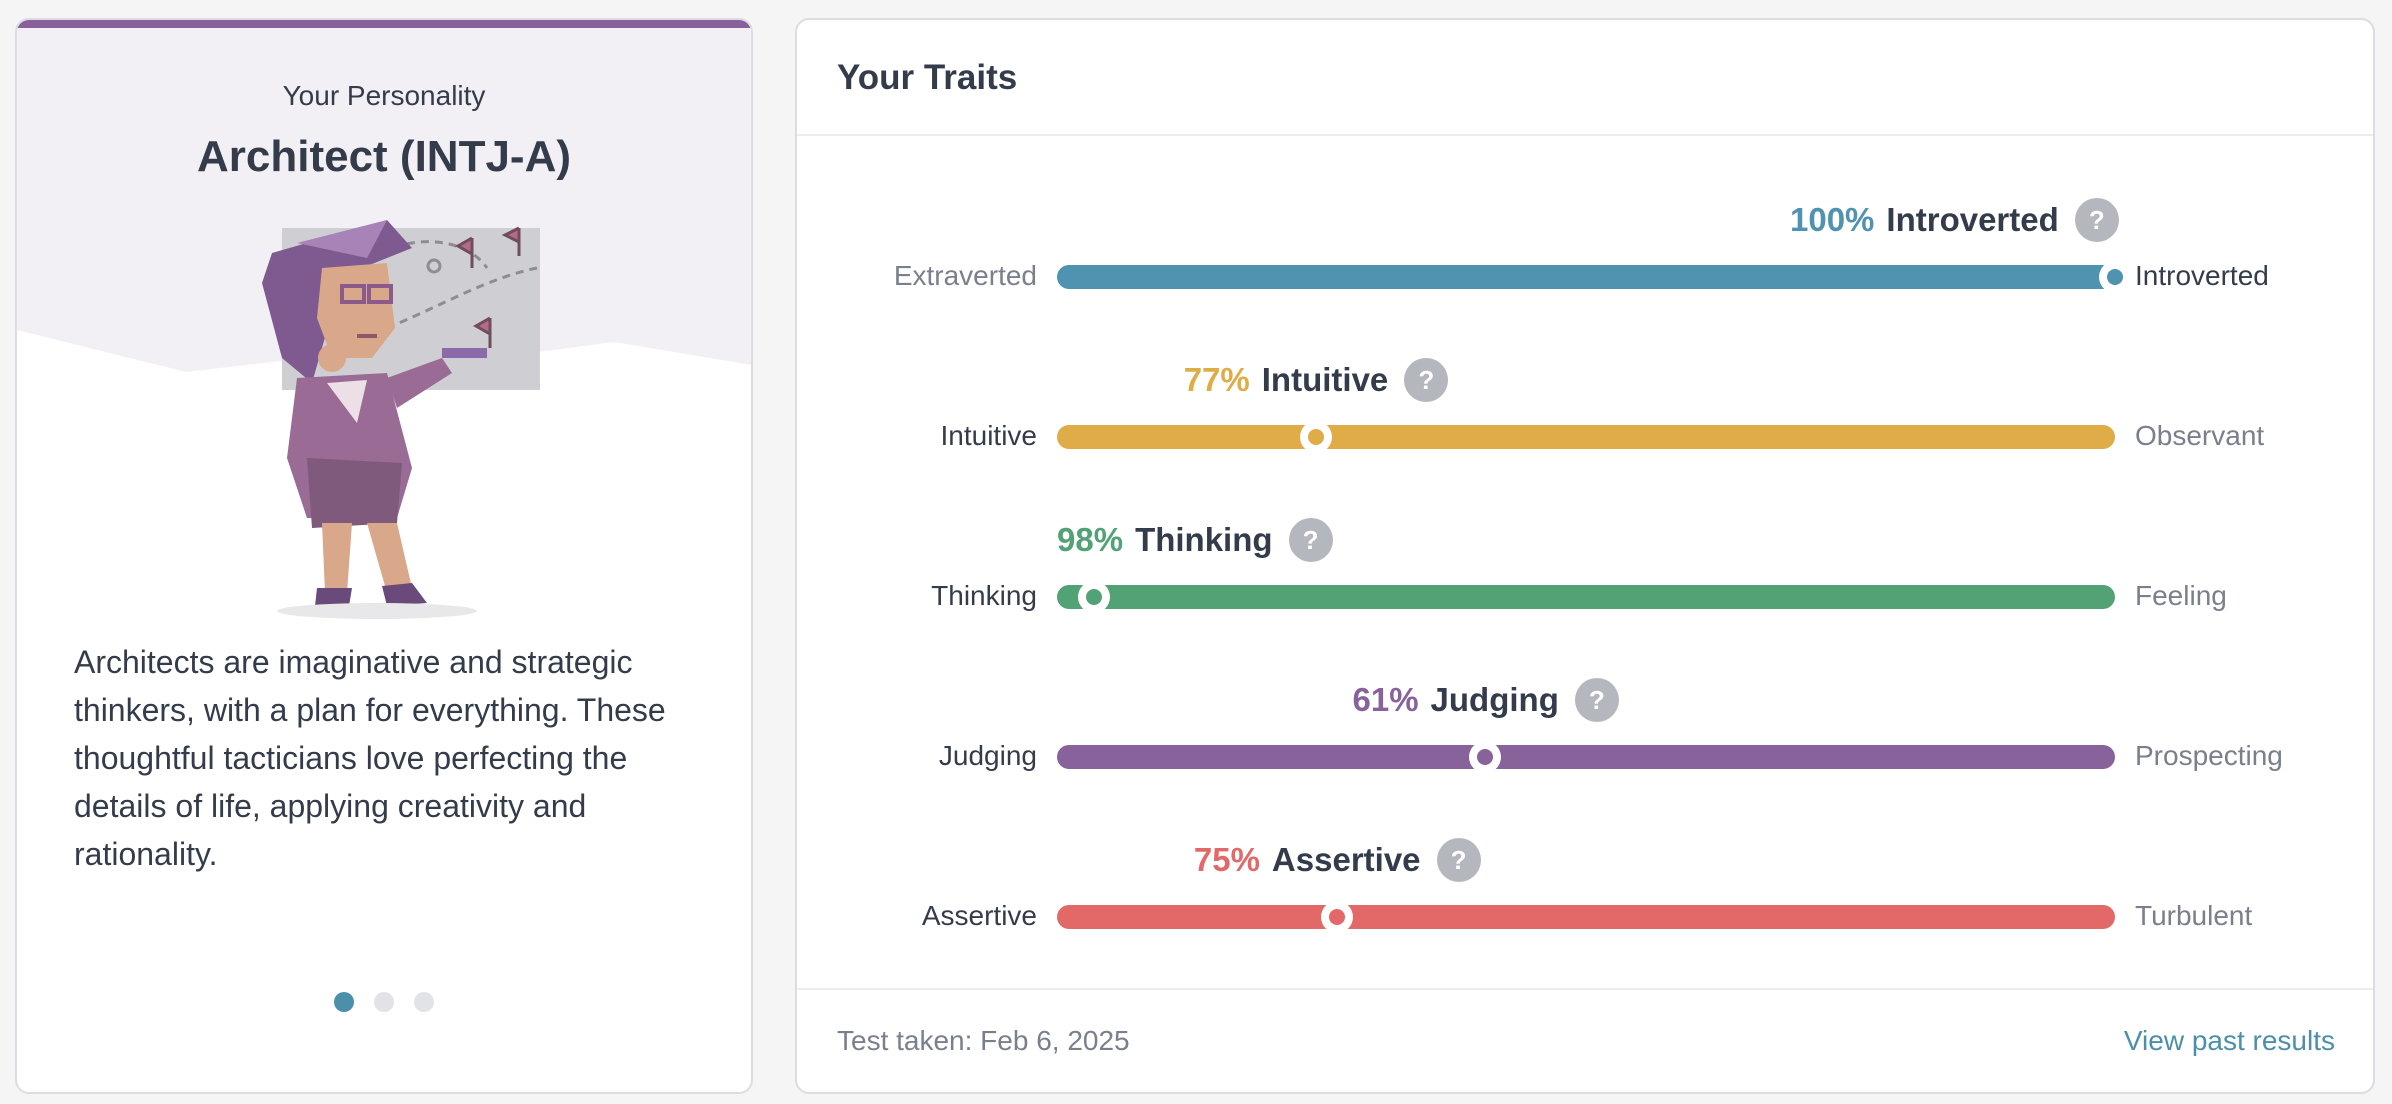 Image resolution: width=2392 pixels, height=1104 pixels. What do you see at coordinates (1832, 219) in the screenshot?
I see `trait-percent: 100%` at bounding box center [1832, 219].